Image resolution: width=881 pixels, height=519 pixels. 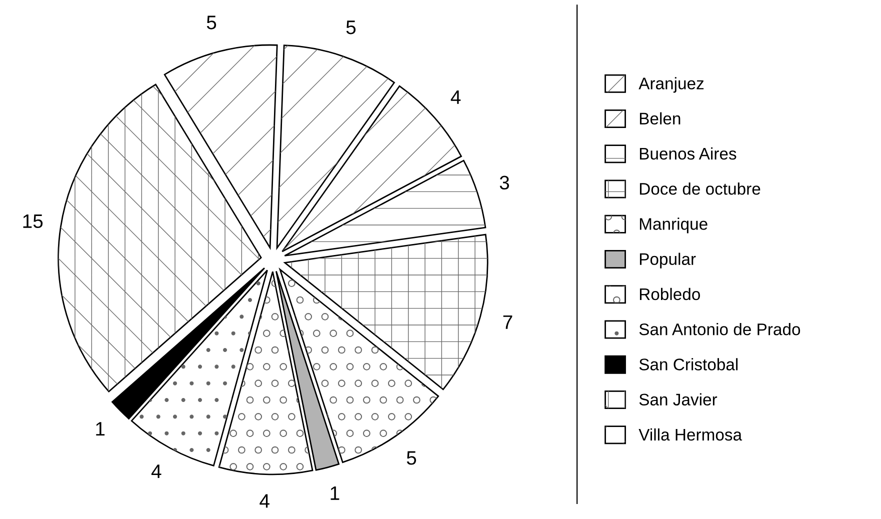 I want to click on legend-label: Buenos Aires, so click(x=688, y=153).